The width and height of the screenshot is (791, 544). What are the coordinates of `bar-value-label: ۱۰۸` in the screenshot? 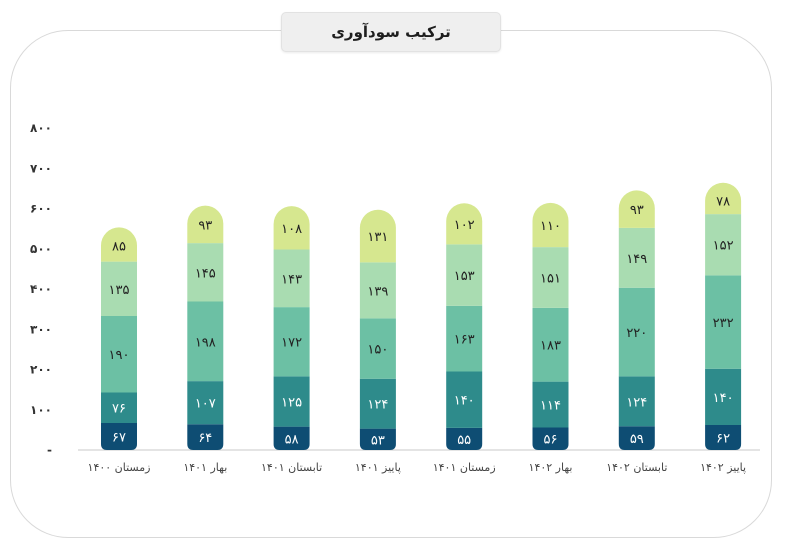 It's located at (291, 229).